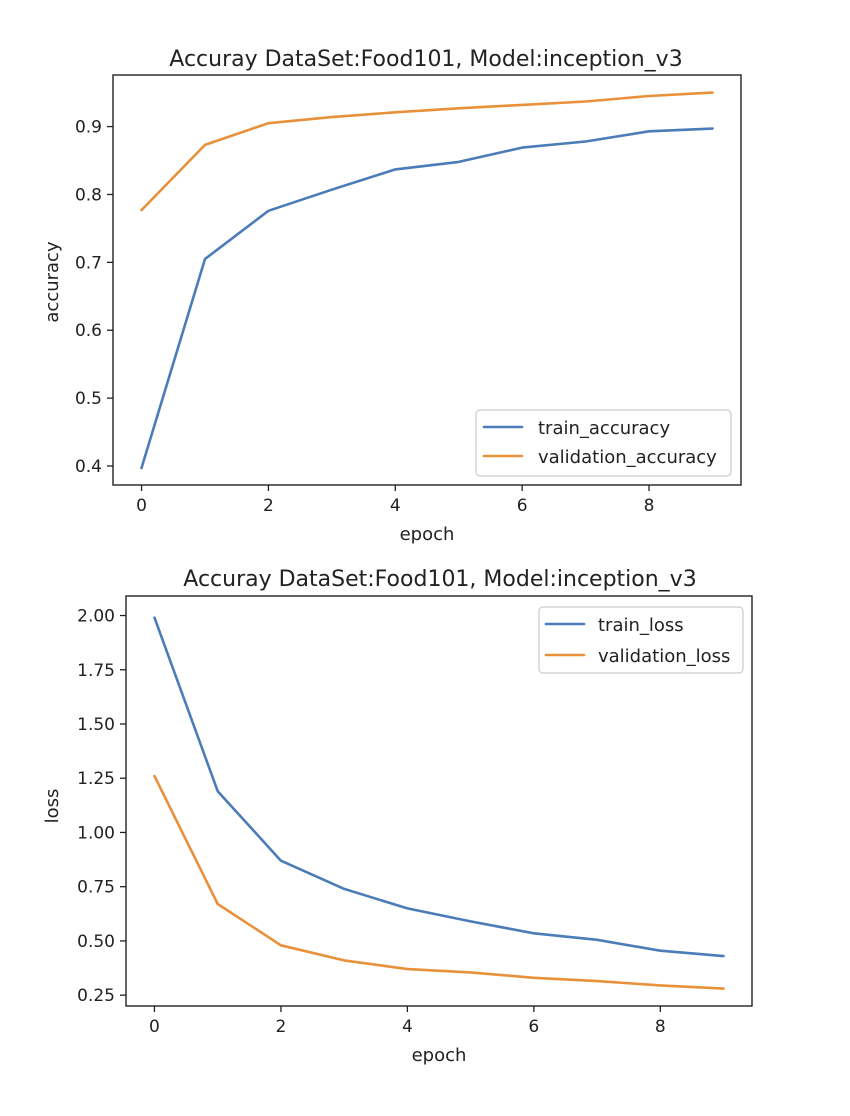  I want to click on loss-x-axis-label: epoch, so click(439, 1055).